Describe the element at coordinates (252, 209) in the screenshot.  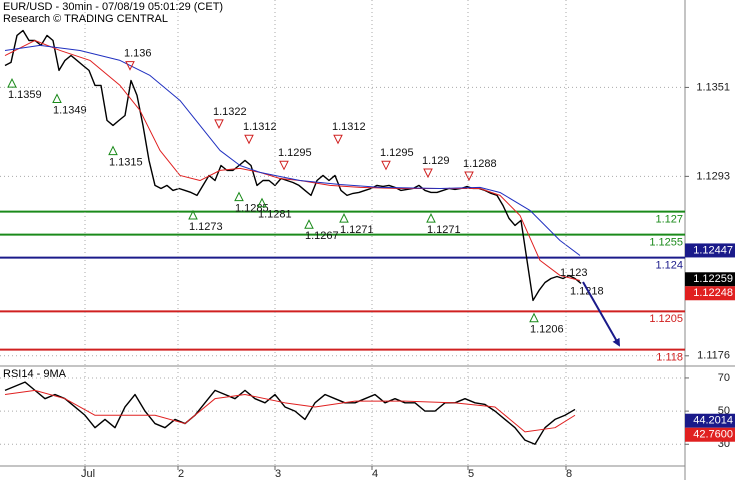
I see `low-label: 1.1285` at that location.